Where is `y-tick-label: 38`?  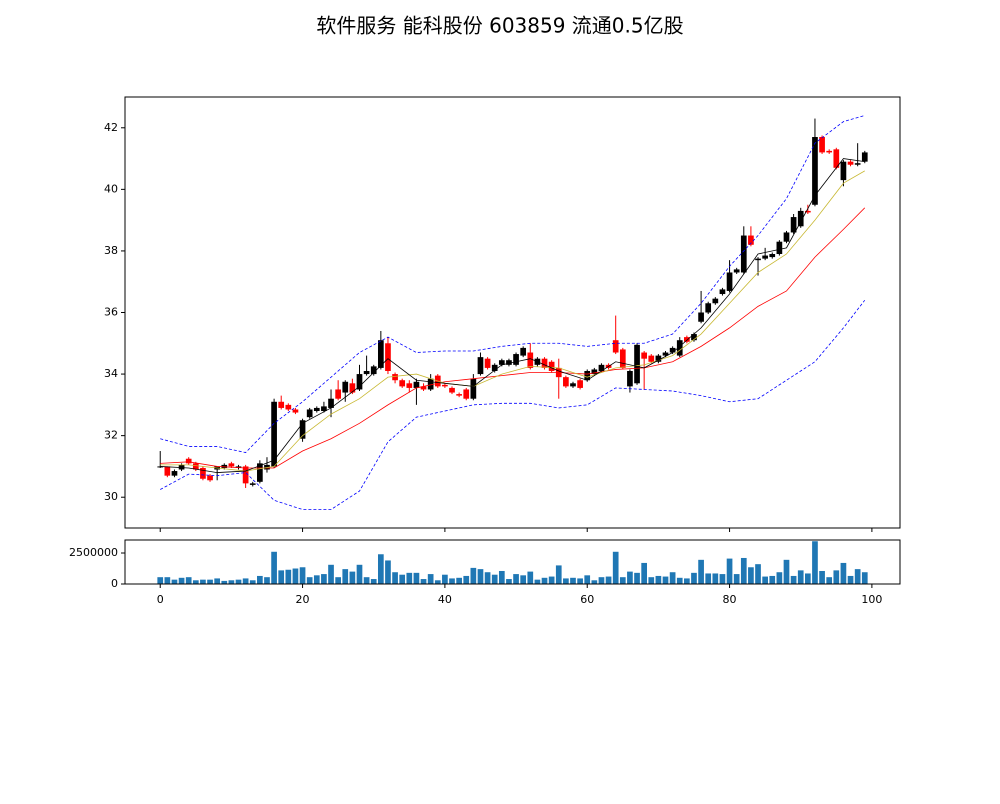
y-tick-label: 38 is located at coordinates (111, 250).